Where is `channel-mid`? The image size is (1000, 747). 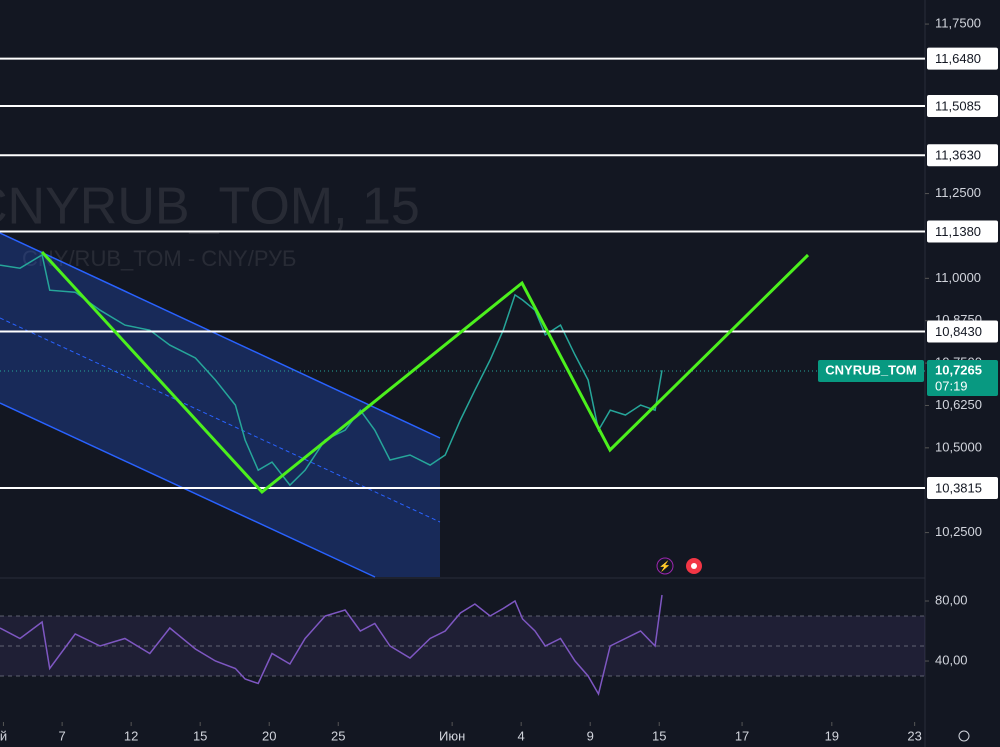 channel-mid is located at coordinates (220, 420).